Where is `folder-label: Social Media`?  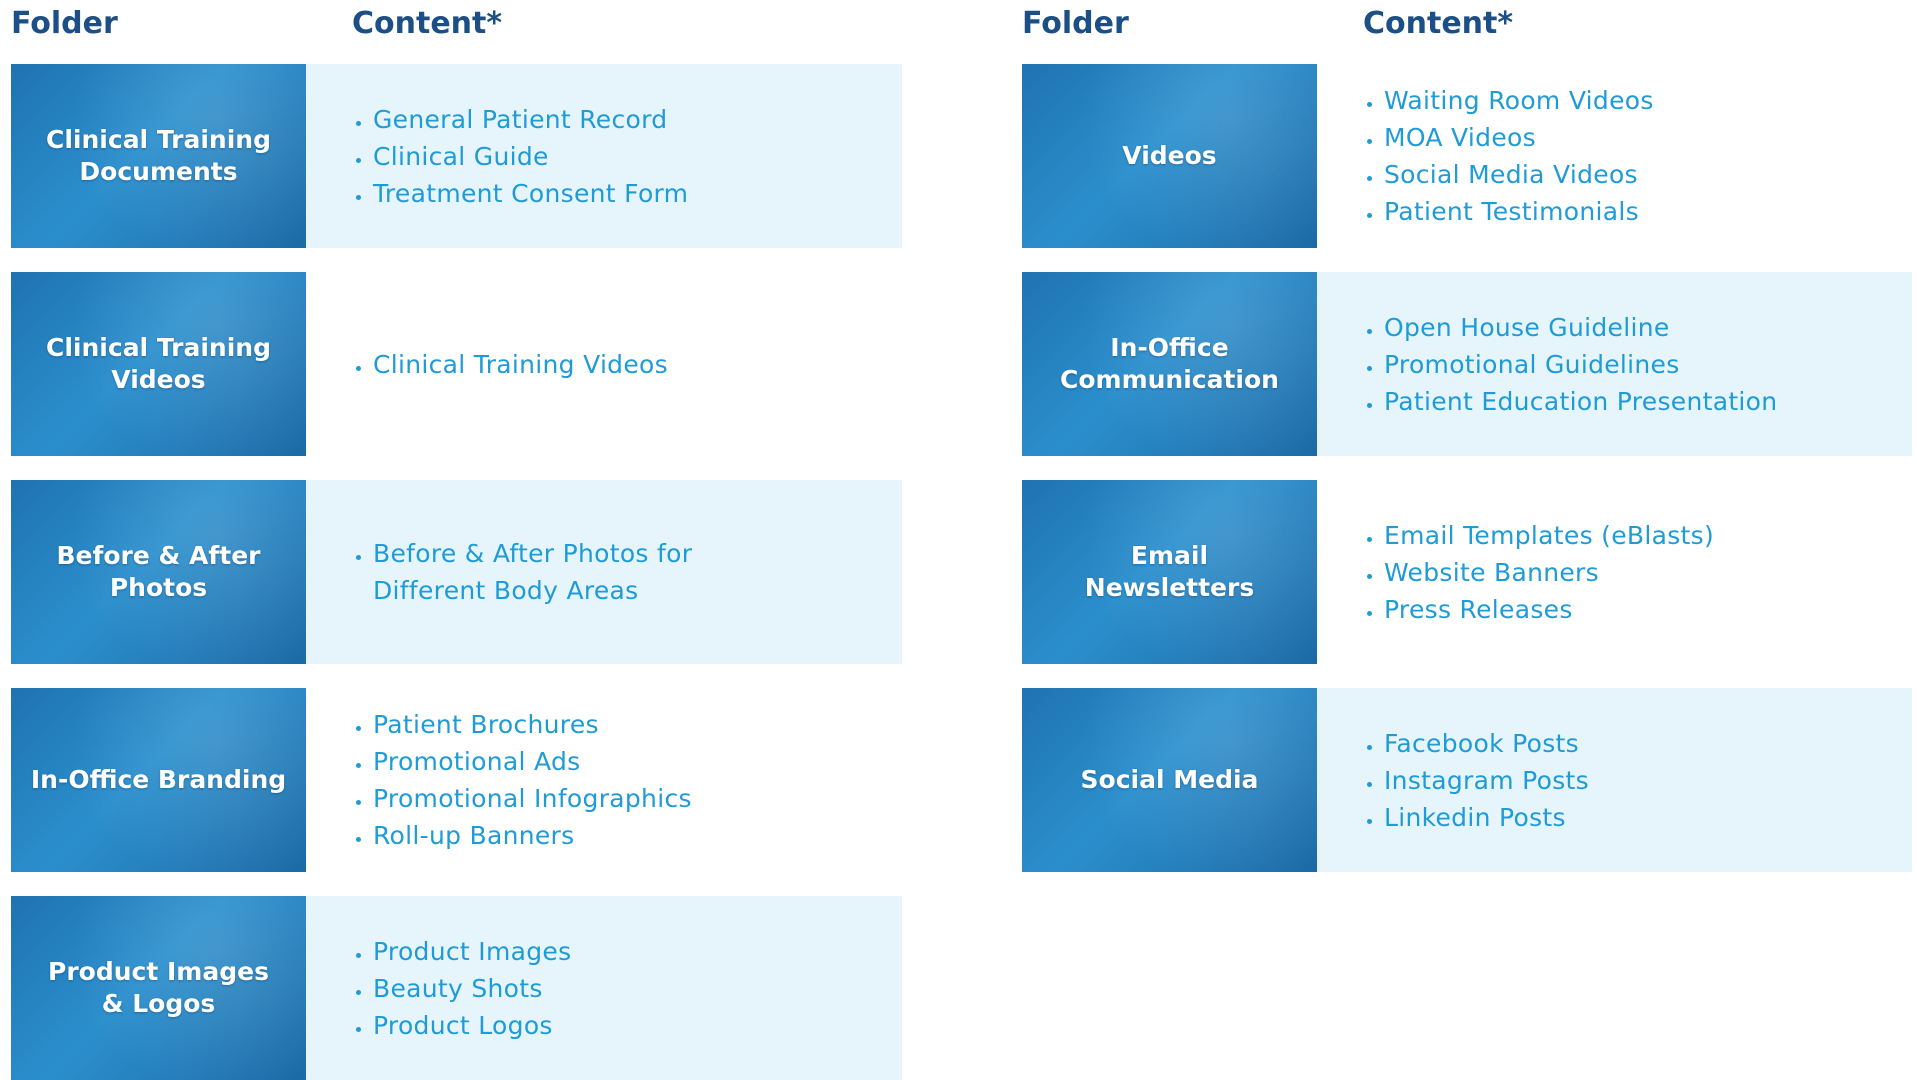 folder-label: Social Media is located at coordinates (1169, 779).